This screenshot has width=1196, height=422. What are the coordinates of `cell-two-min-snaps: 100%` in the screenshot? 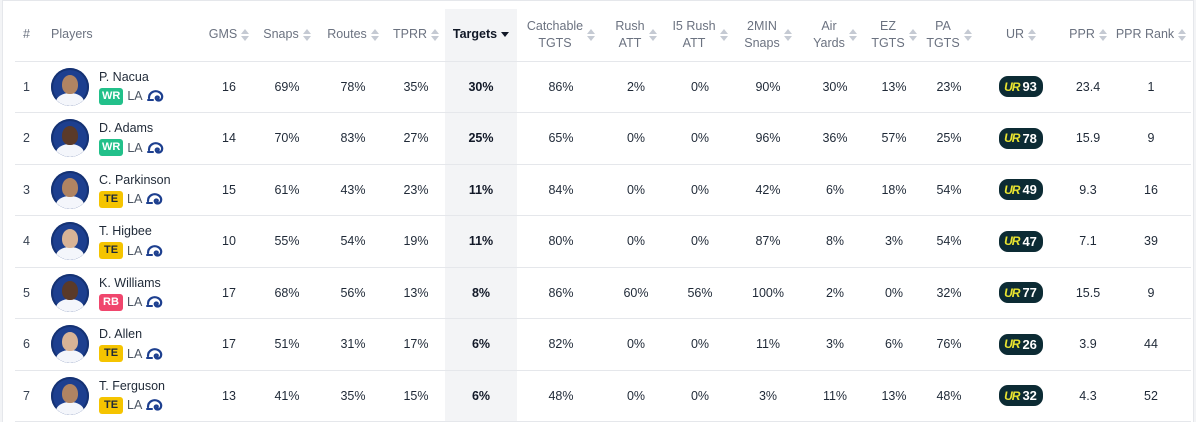 It's located at (768, 293).